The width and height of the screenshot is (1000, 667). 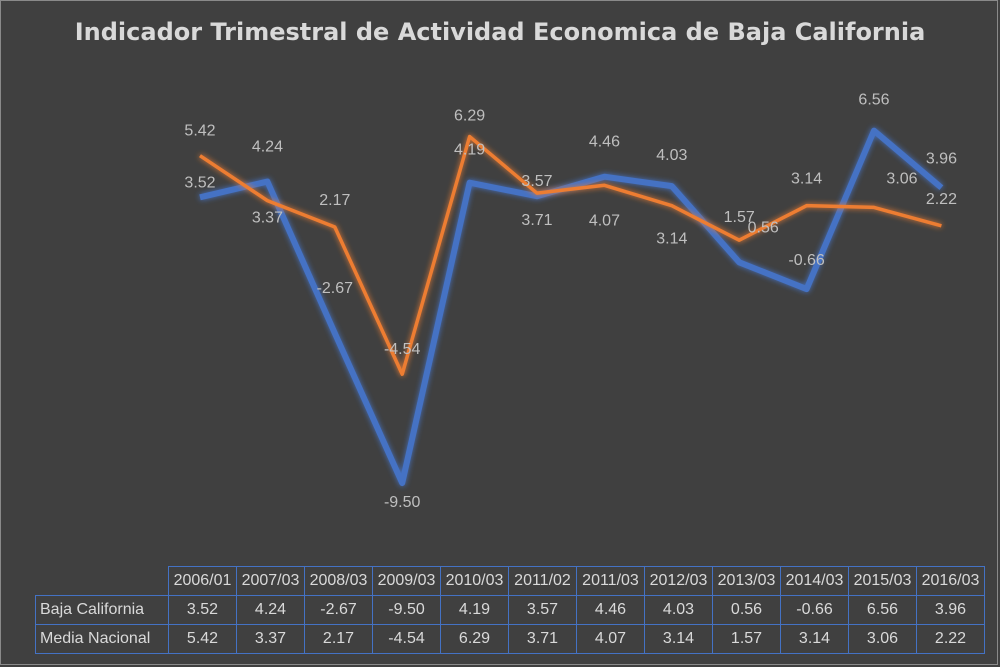 What do you see at coordinates (474, 610) in the screenshot?
I see `table-cell: 4.19` at bounding box center [474, 610].